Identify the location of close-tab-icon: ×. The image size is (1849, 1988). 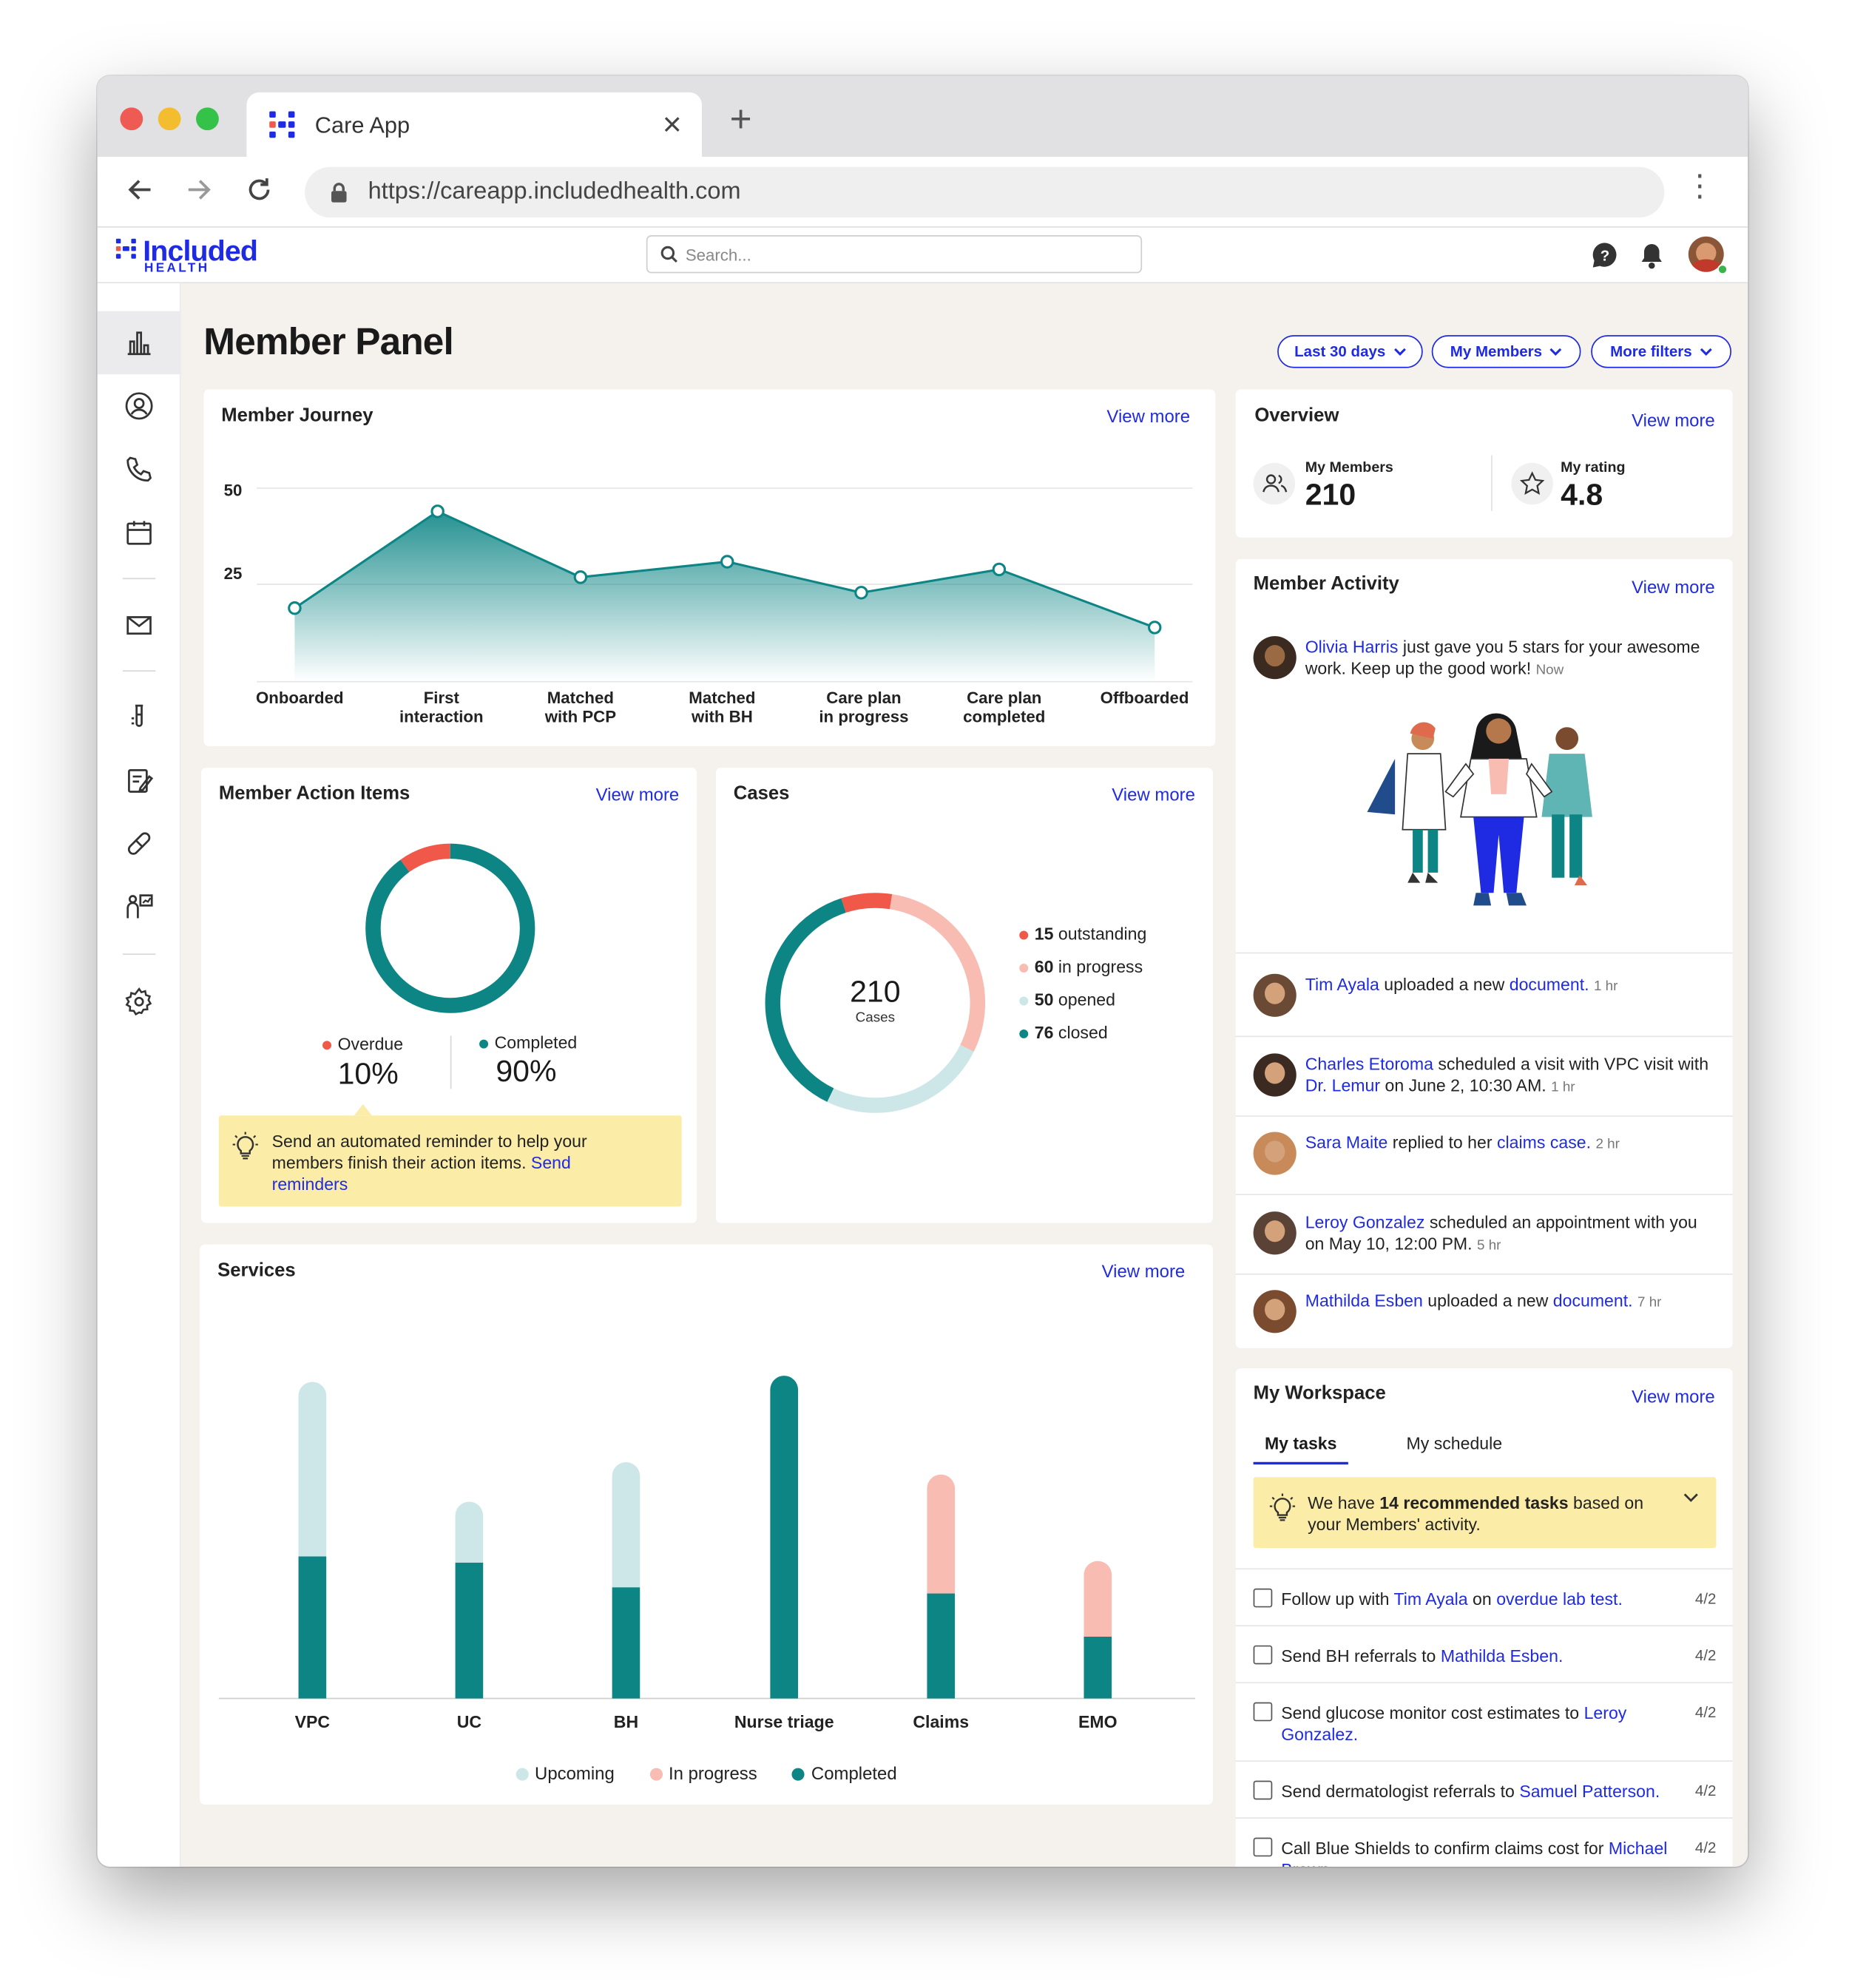
(672, 123).